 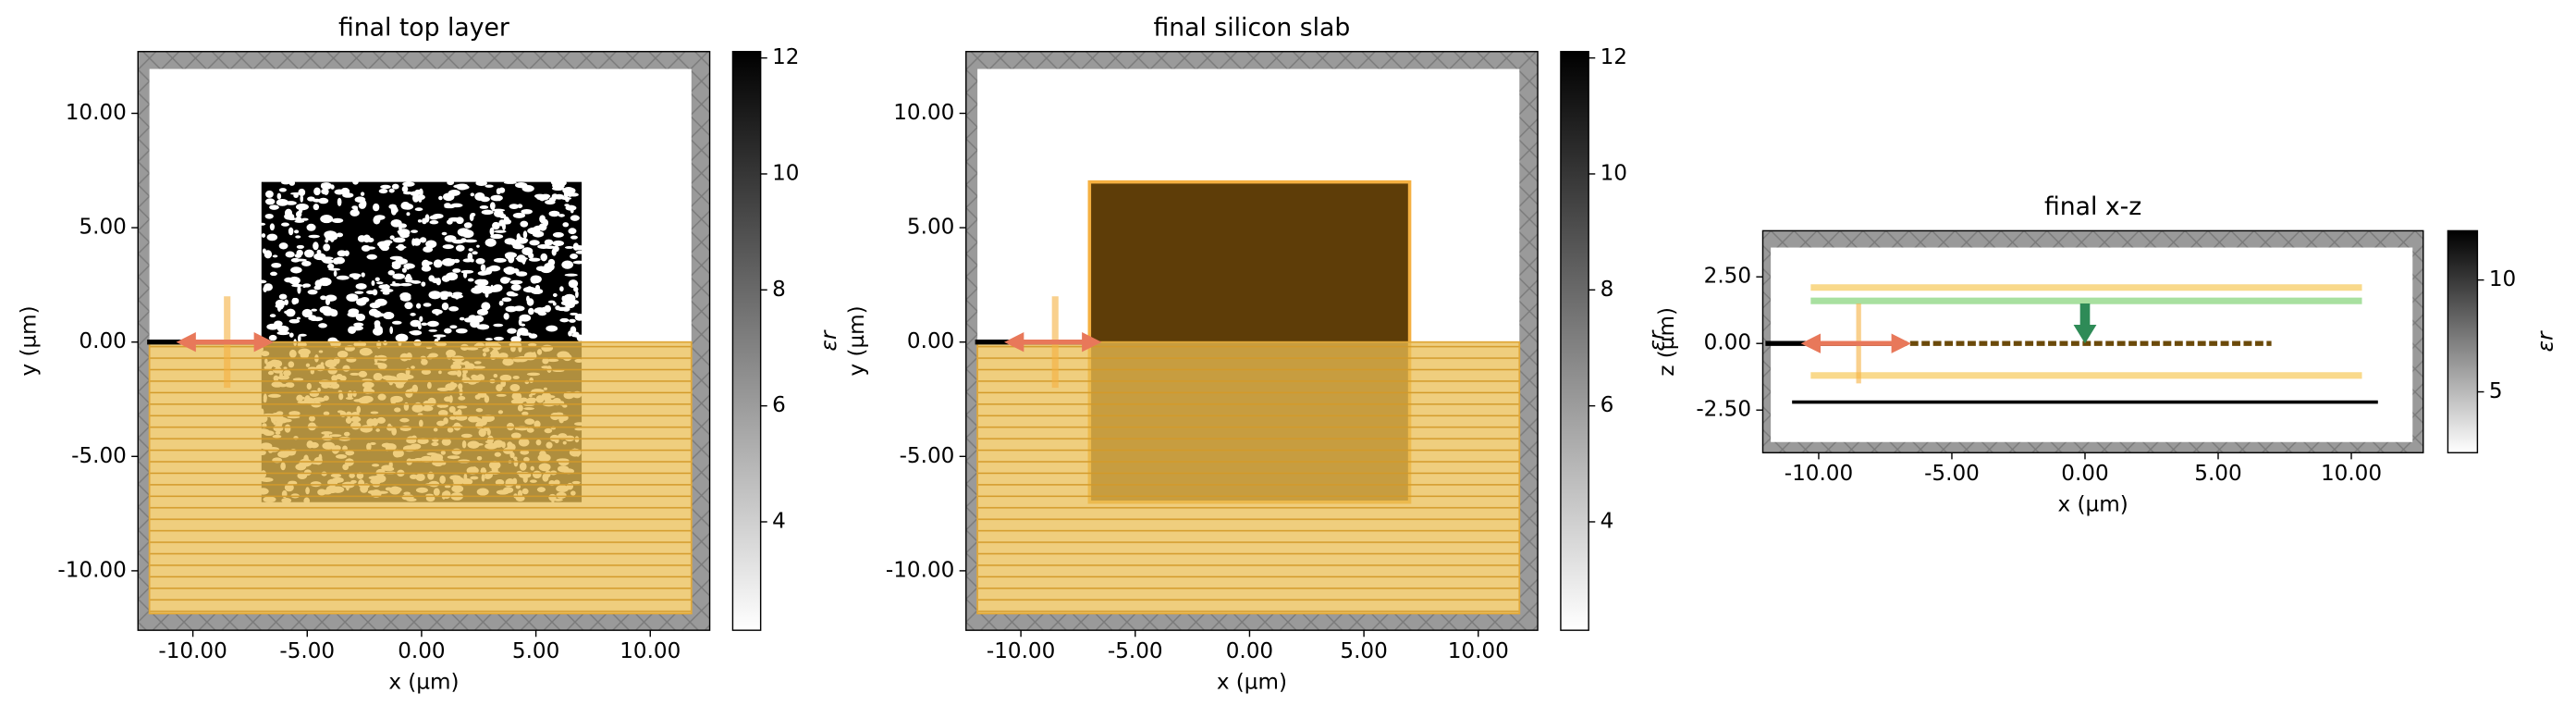 What do you see at coordinates (2502, 279) in the screenshot?
I see `colorbar-tick-label: 10` at bounding box center [2502, 279].